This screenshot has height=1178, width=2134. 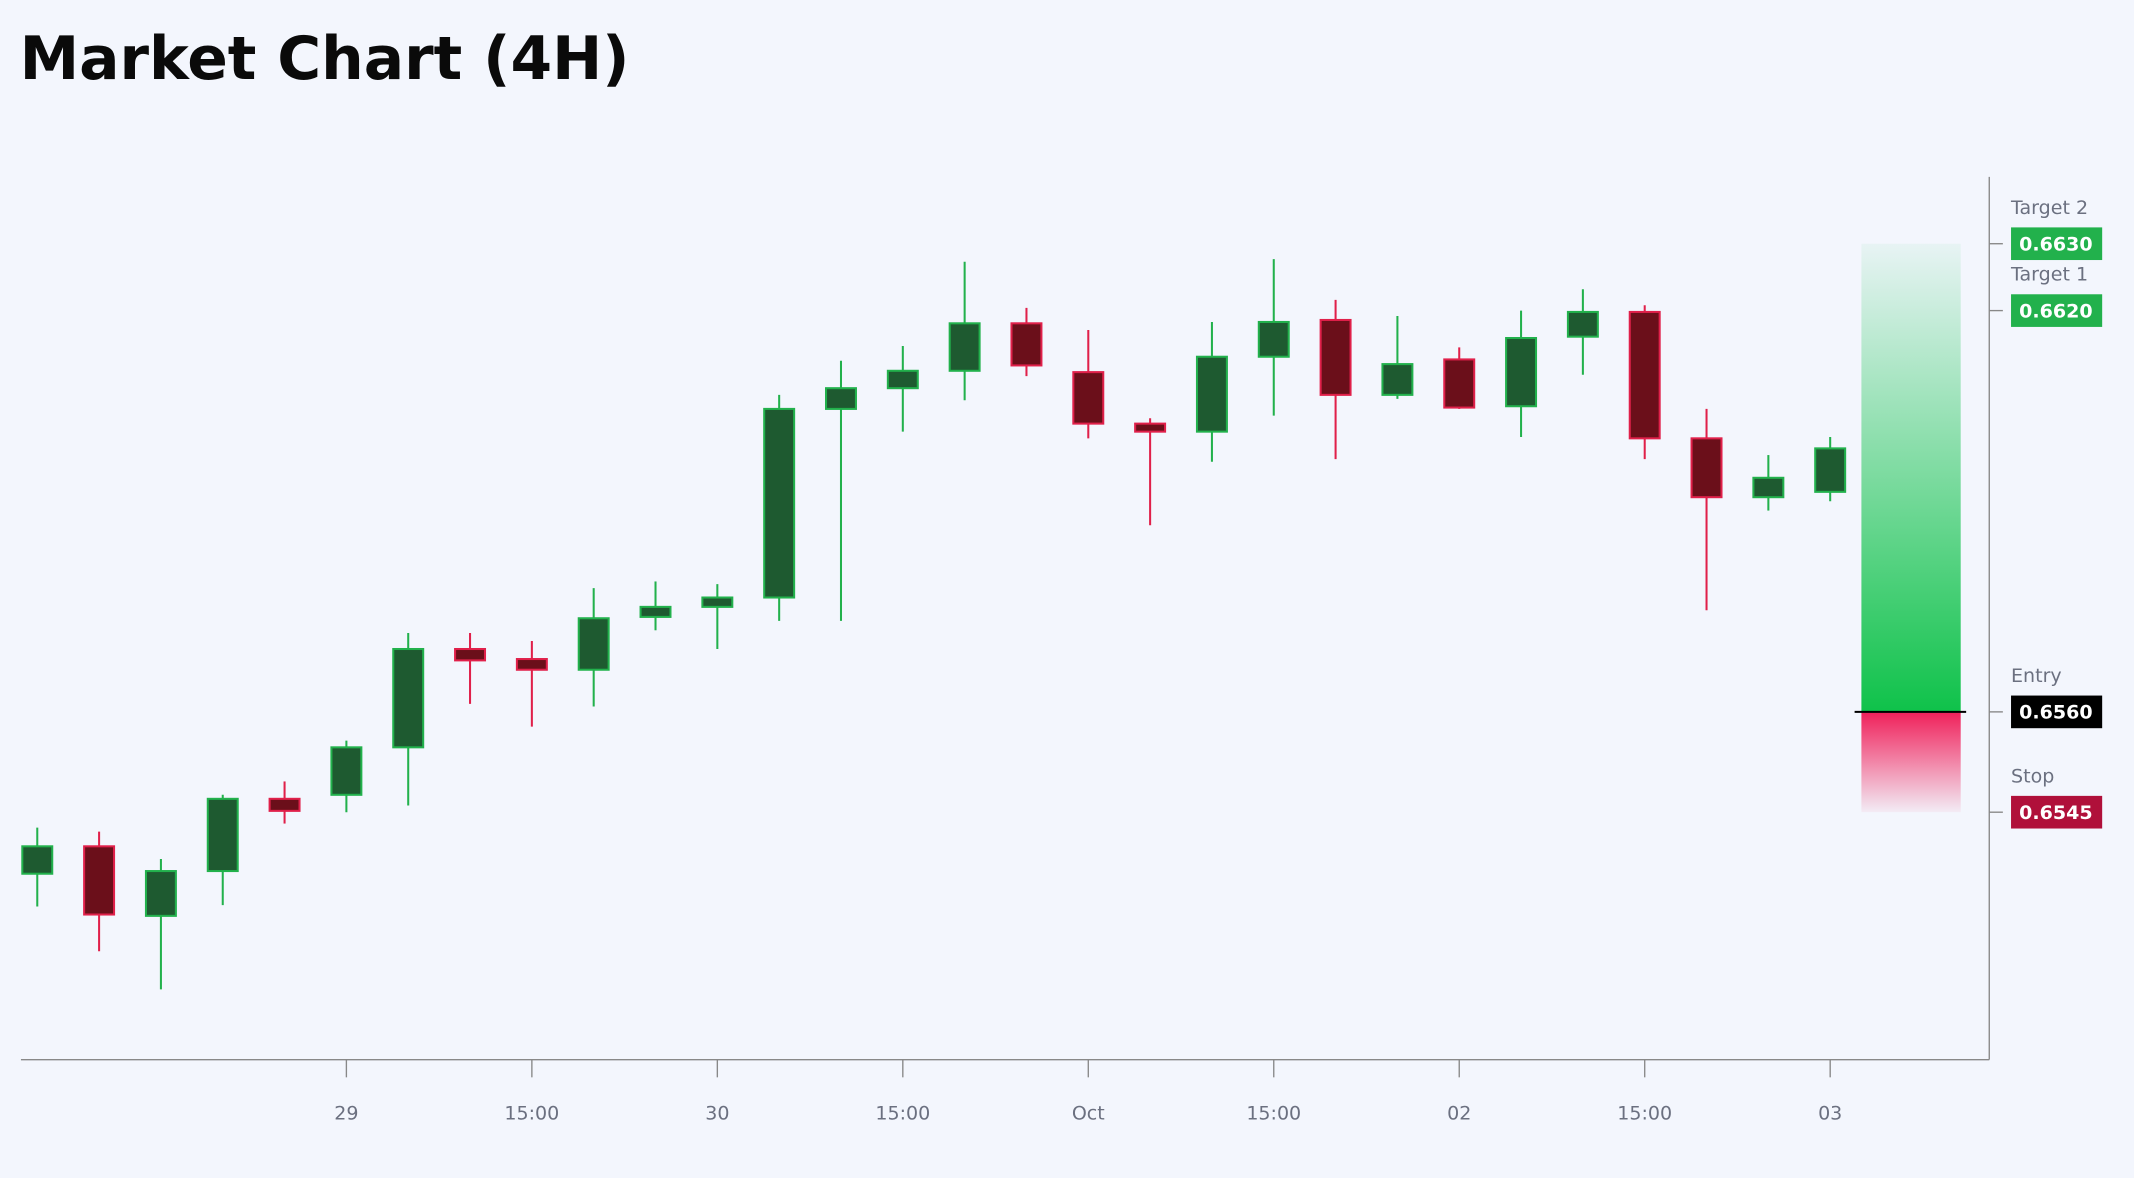 What do you see at coordinates (1088, 1114) in the screenshot?
I see `x-tick-label: Oct` at bounding box center [1088, 1114].